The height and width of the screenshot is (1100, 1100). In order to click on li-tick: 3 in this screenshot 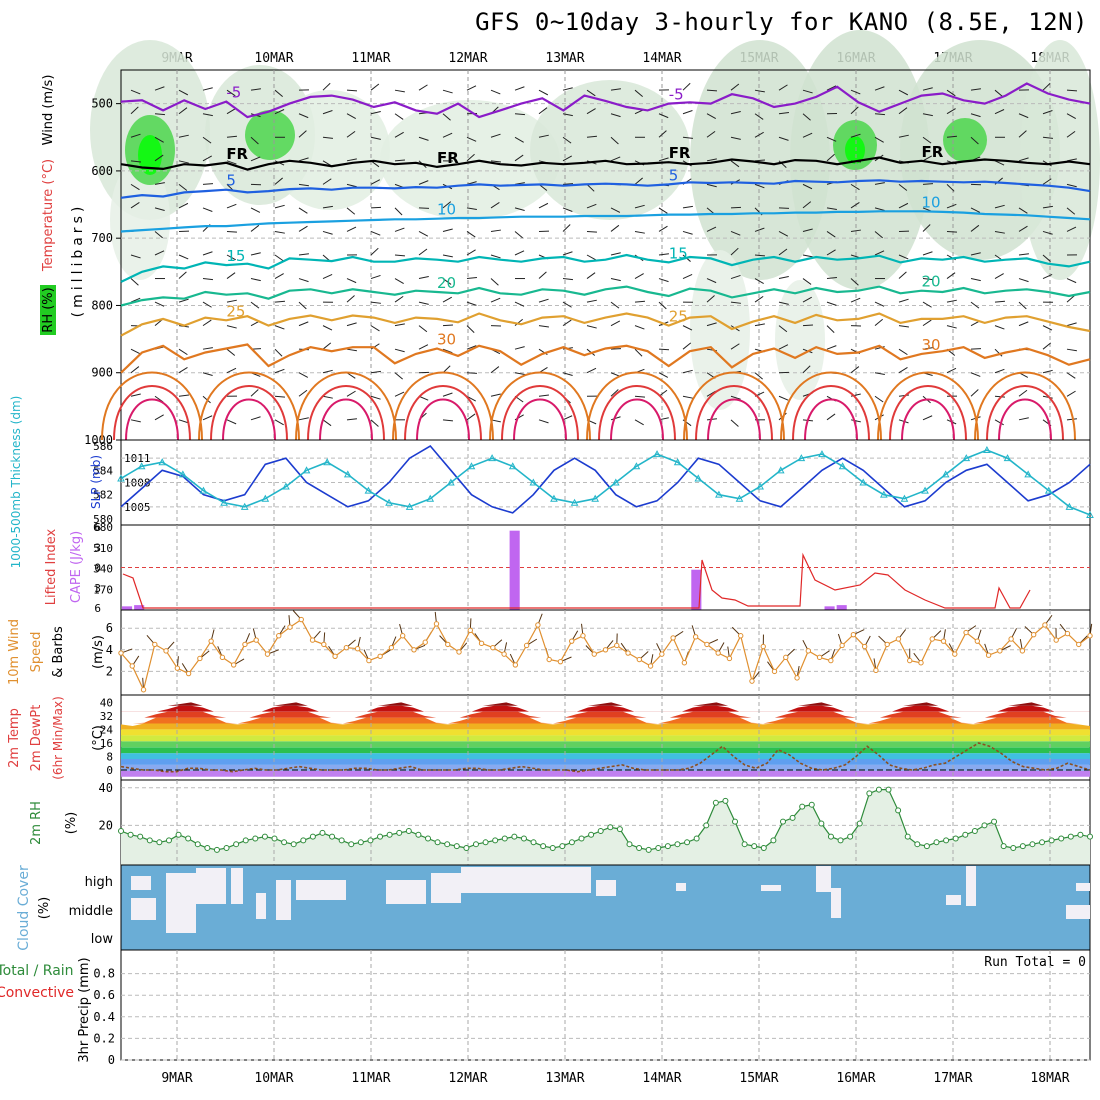, I will do `click(97, 588)`.